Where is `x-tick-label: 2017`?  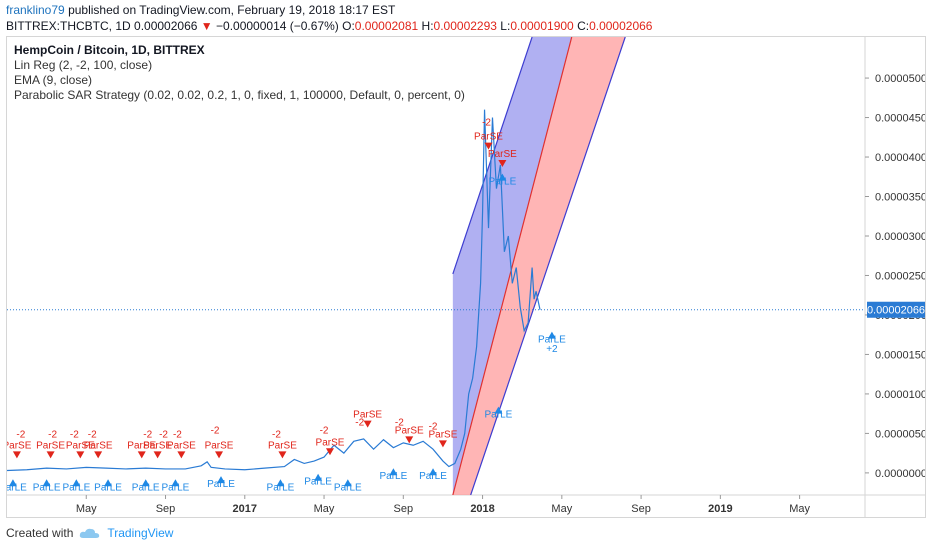
x-tick-label: 2017 is located at coordinates (245, 509).